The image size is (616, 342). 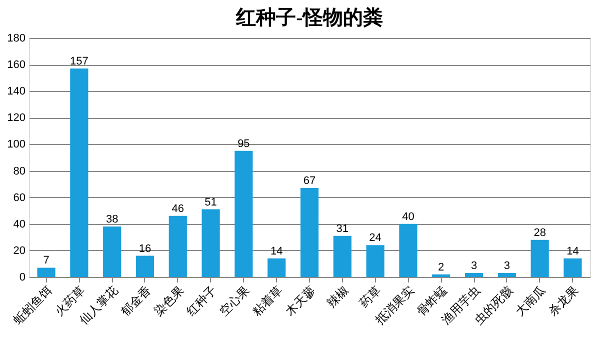 What do you see at coordinates (342, 228) in the screenshot?
I see `data-label: 31` at bounding box center [342, 228].